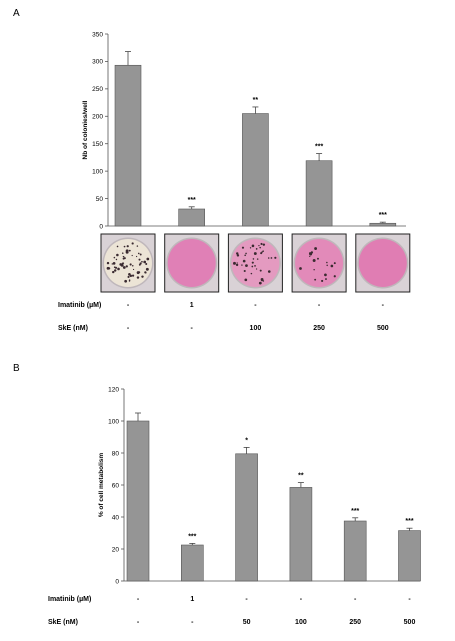 The width and height of the screenshot is (455, 641). I want to click on panel-a-row-cell: 500, so click(383, 328).